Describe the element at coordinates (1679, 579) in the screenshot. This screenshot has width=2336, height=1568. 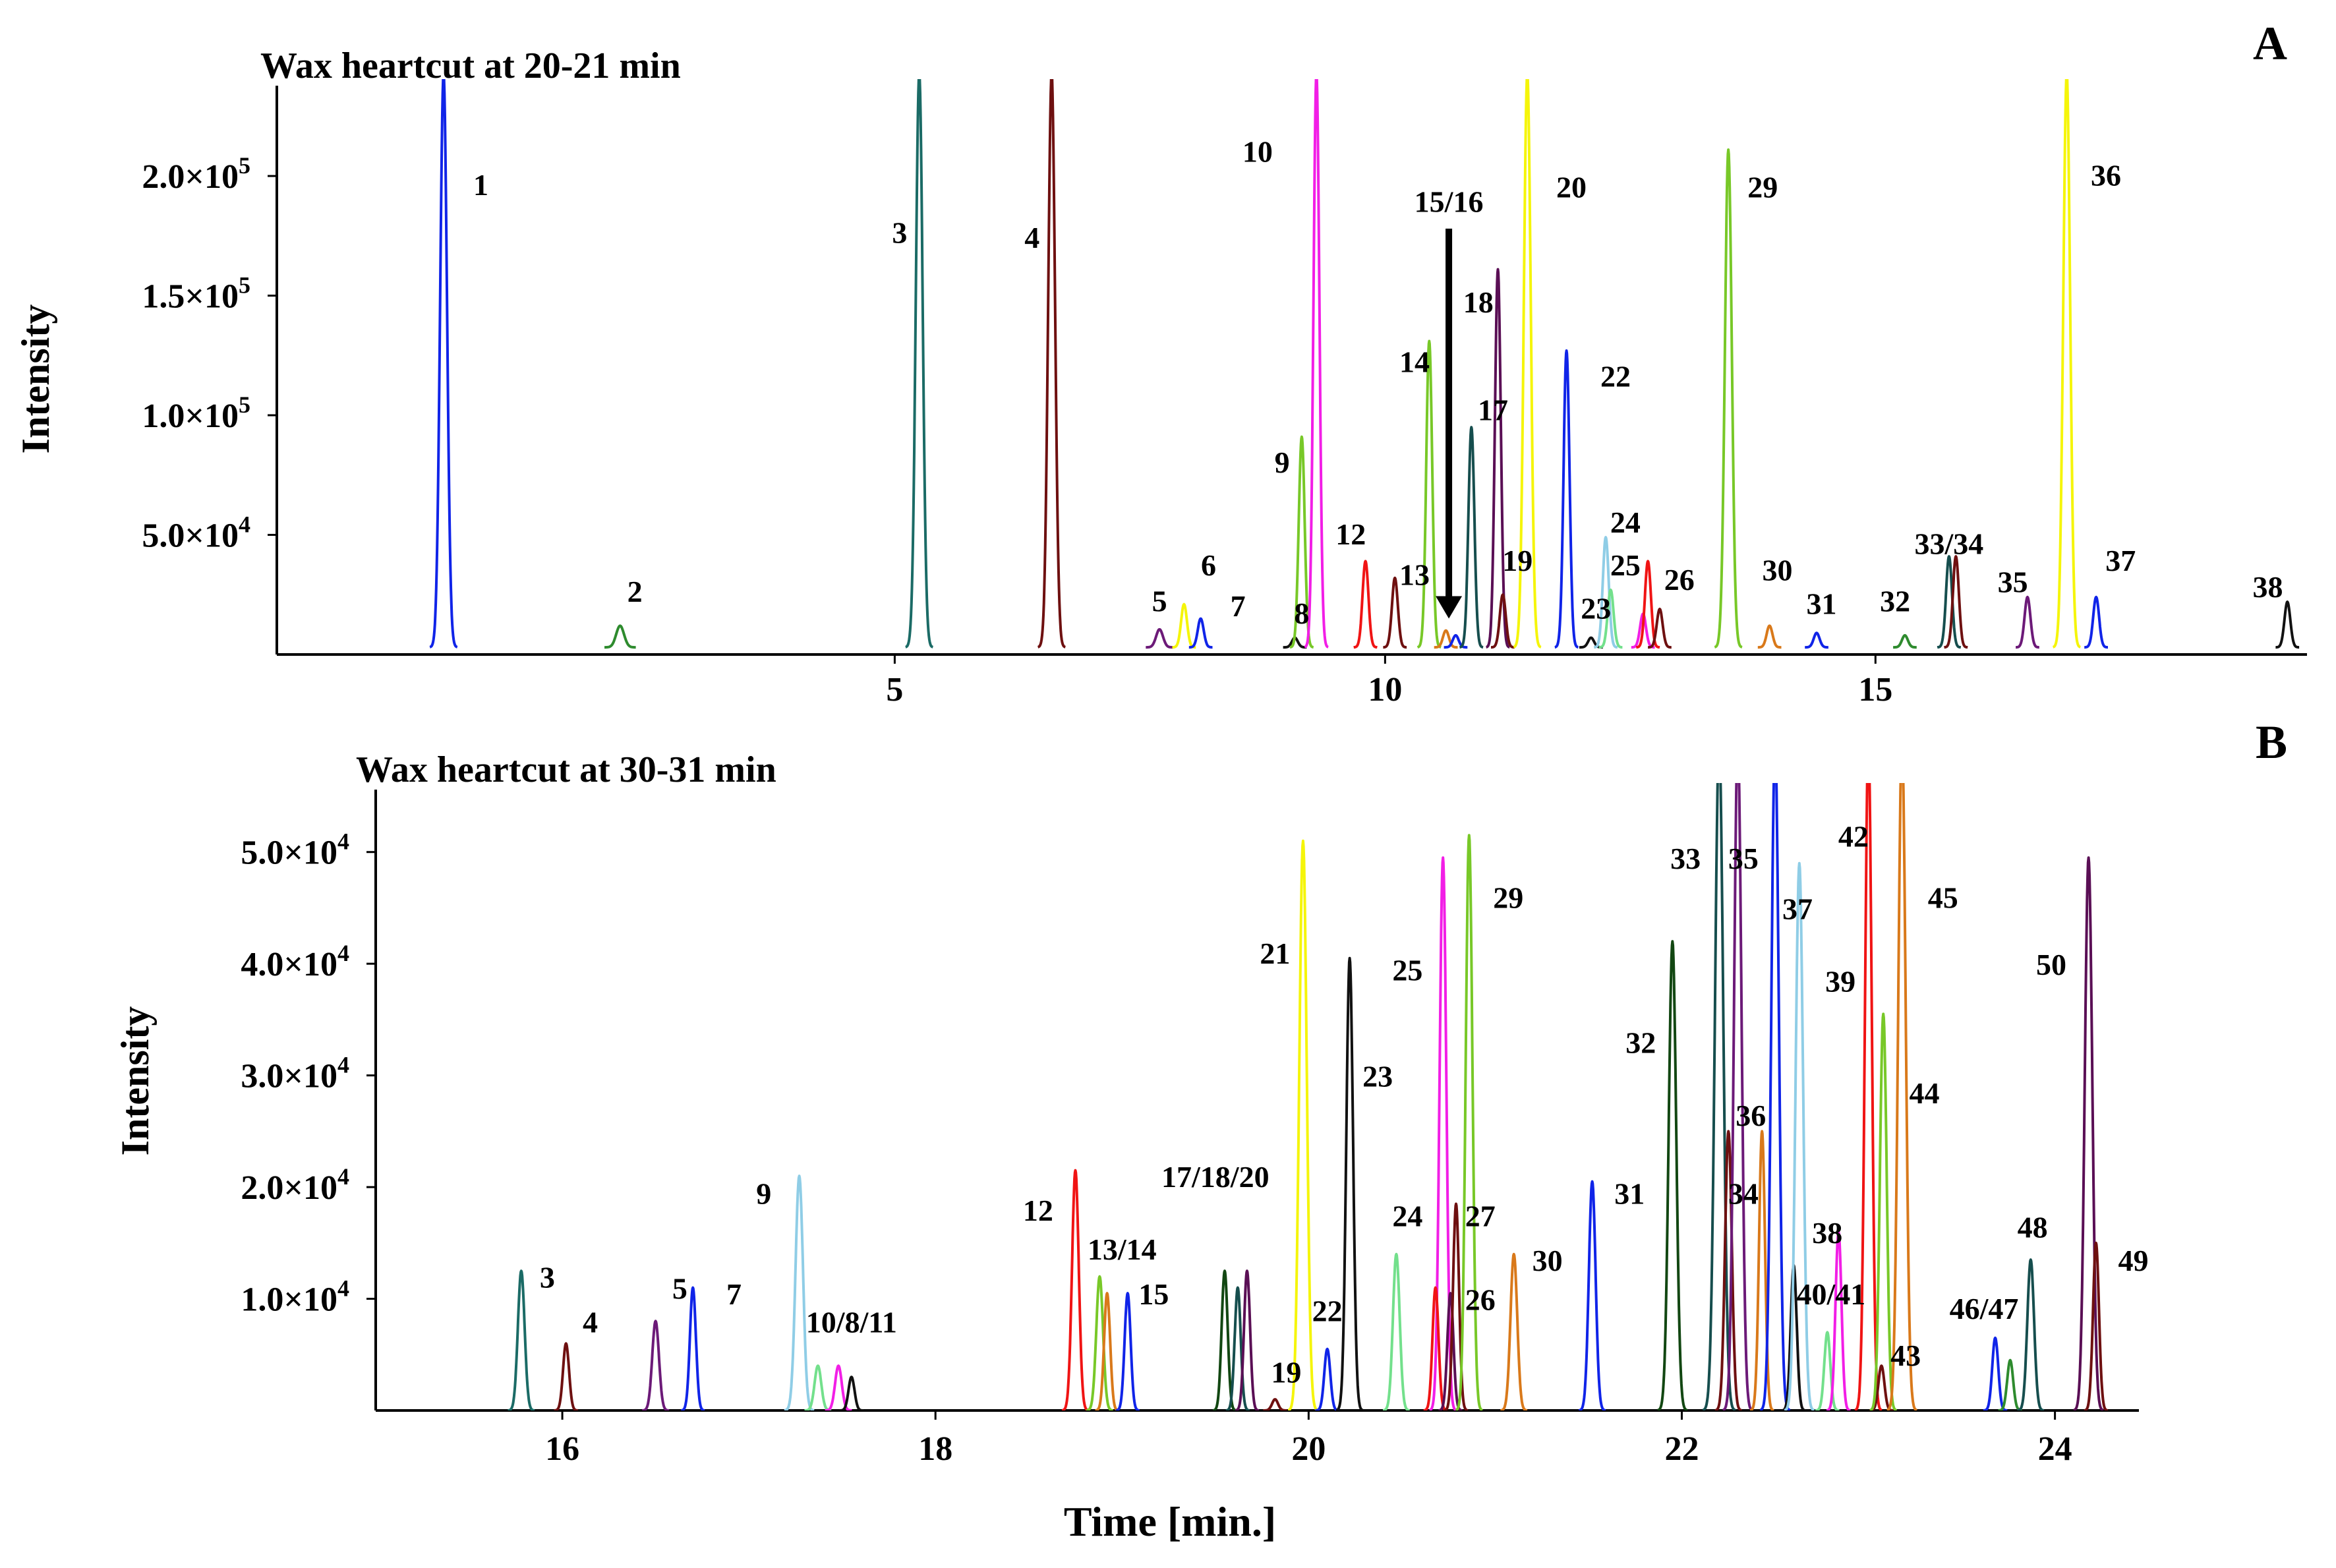
I see `panel-a-peak-label: 26` at that location.